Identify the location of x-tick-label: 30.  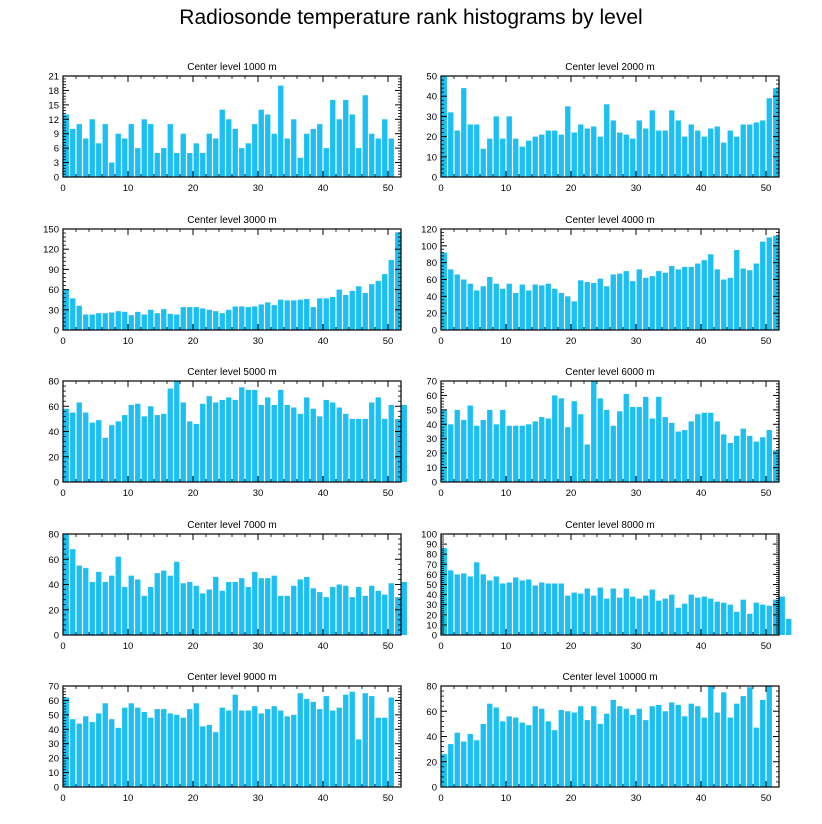
(258, 493).